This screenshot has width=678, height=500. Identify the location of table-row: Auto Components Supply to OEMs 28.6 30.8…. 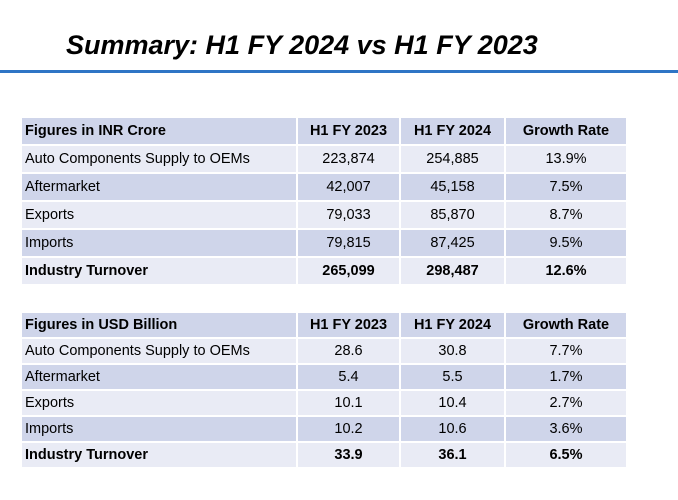
(324, 351).